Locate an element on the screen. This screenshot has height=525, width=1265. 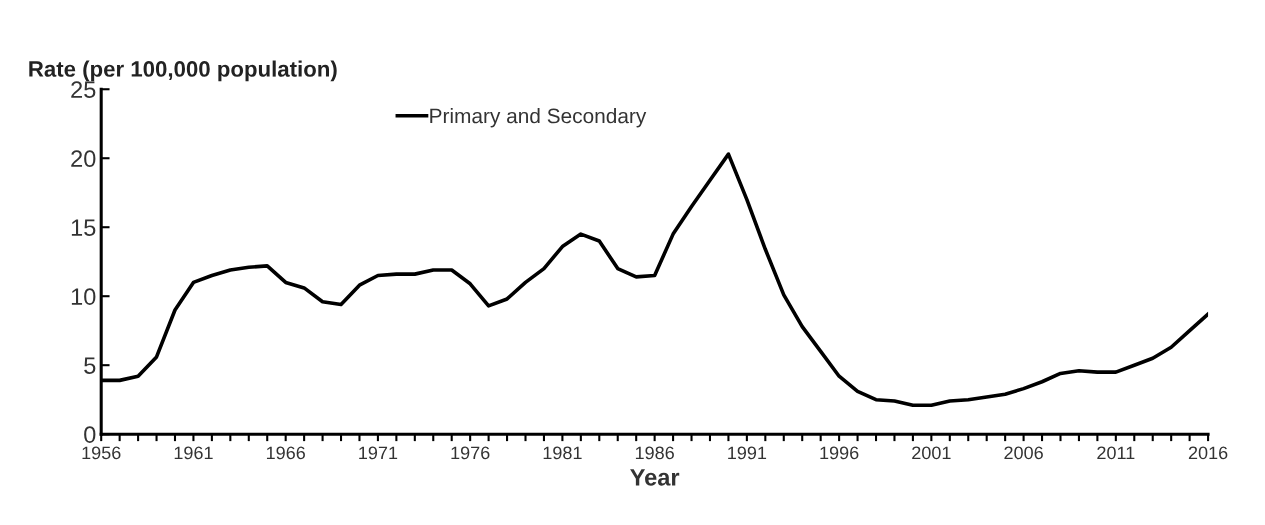
x-tick-label: 1981 is located at coordinates (562, 453).